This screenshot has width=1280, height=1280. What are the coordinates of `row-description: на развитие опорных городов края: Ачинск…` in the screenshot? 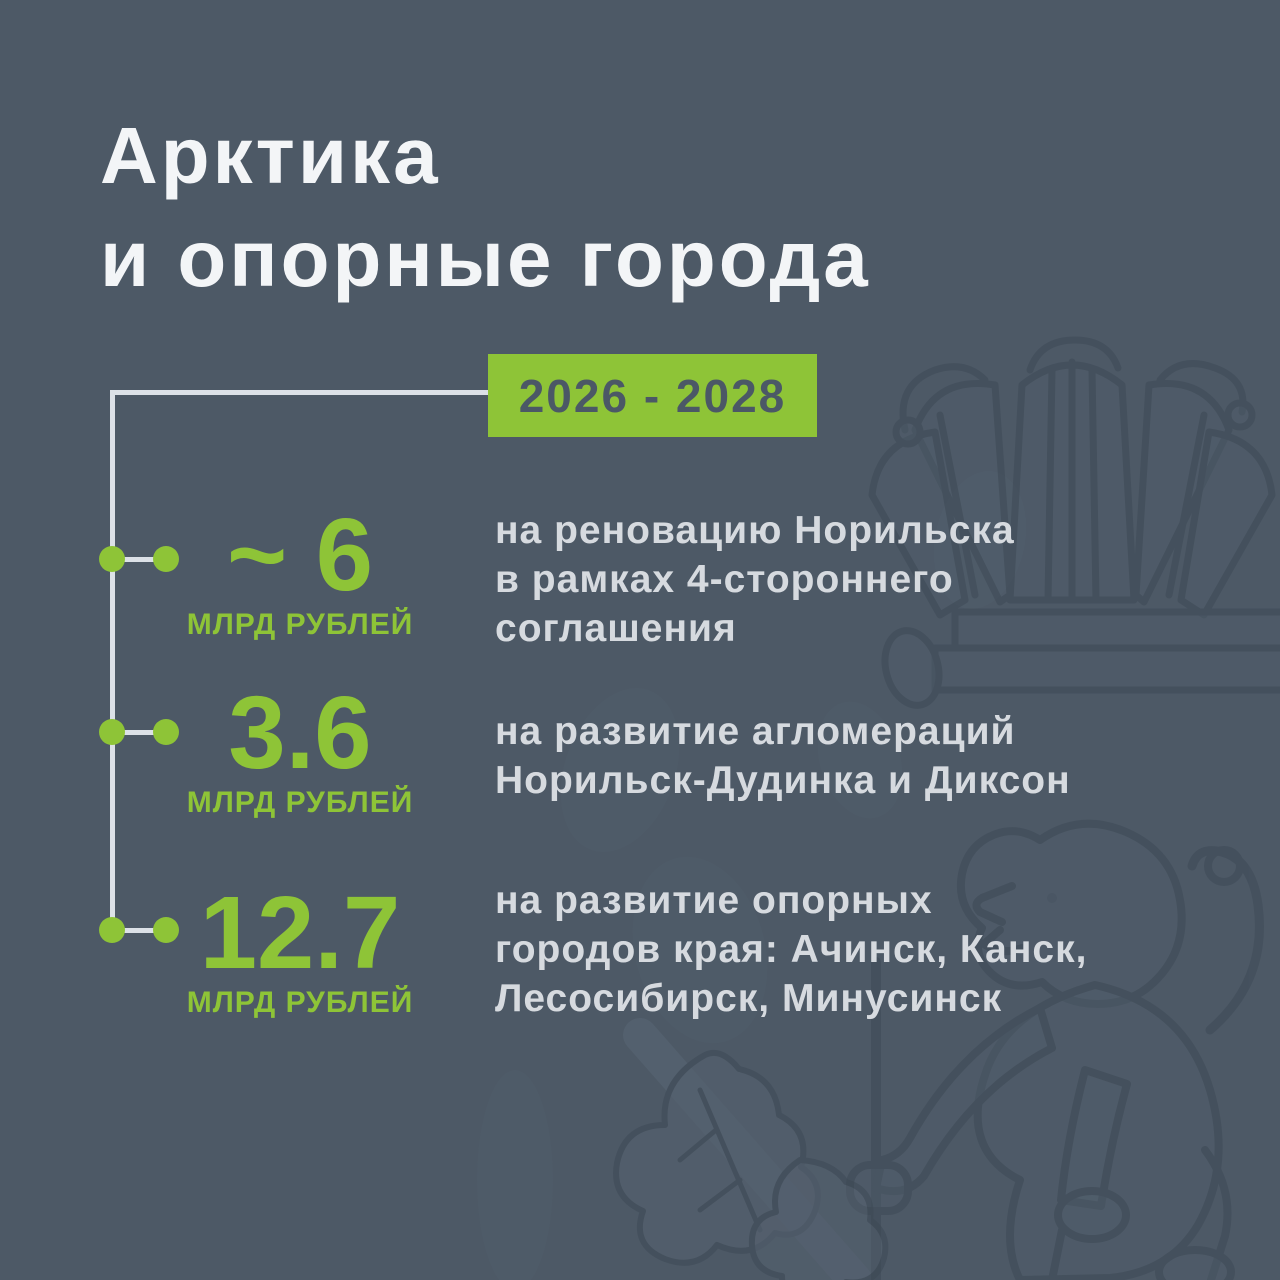 It's located at (791, 949).